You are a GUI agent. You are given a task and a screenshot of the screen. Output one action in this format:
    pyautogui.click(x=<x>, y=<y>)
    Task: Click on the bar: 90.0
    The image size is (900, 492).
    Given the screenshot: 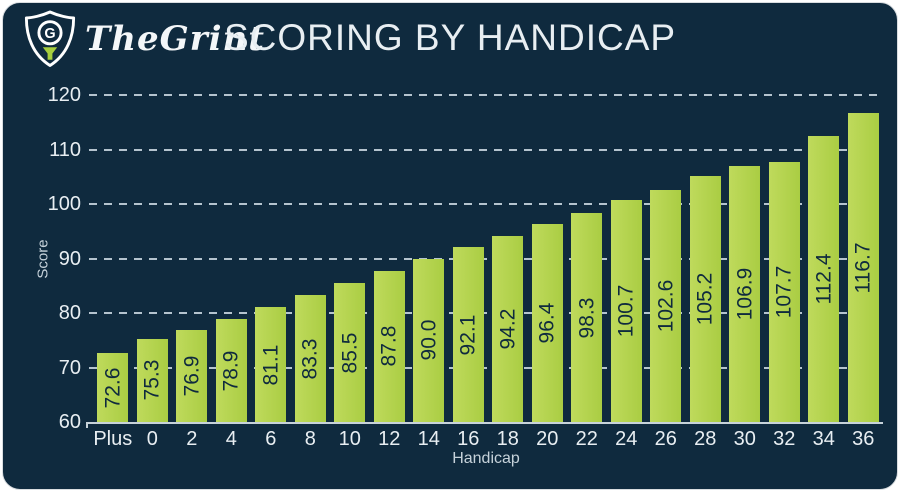 What is the action you would take?
    pyautogui.click(x=429, y=340)
    